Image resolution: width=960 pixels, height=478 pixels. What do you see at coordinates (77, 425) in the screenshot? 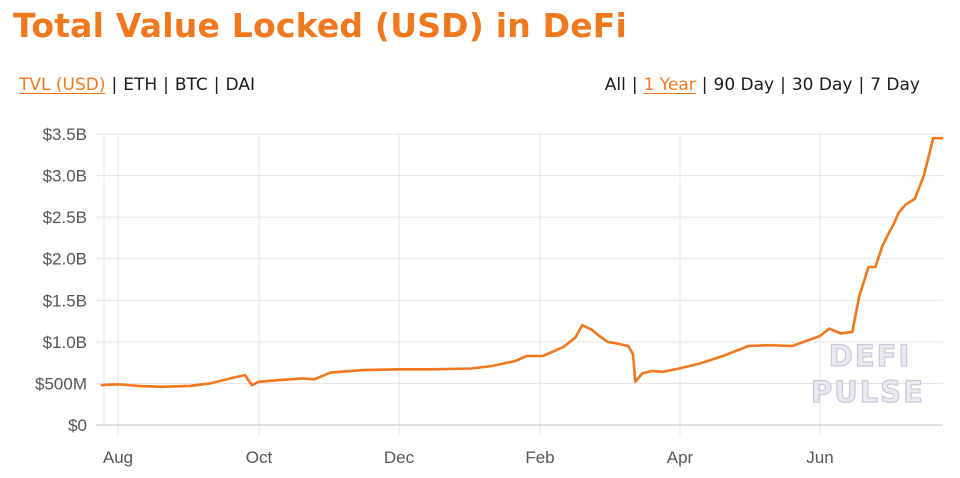
I see `y-tick-label: $0` at bounding box center [77, 425].